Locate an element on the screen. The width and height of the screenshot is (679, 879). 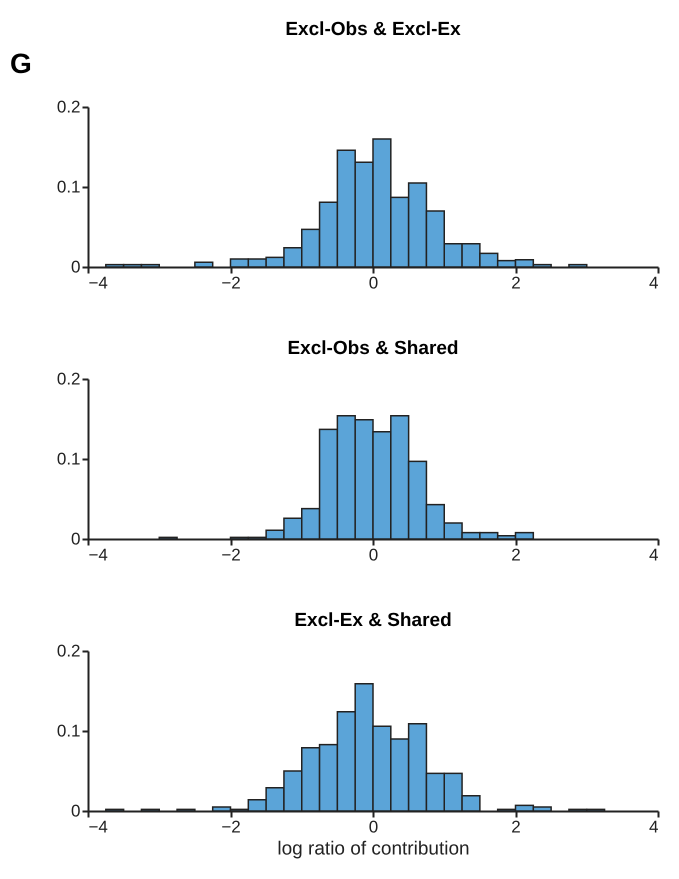
x-axis-title: log ratio of contribution is located at coordinates (373, 849).